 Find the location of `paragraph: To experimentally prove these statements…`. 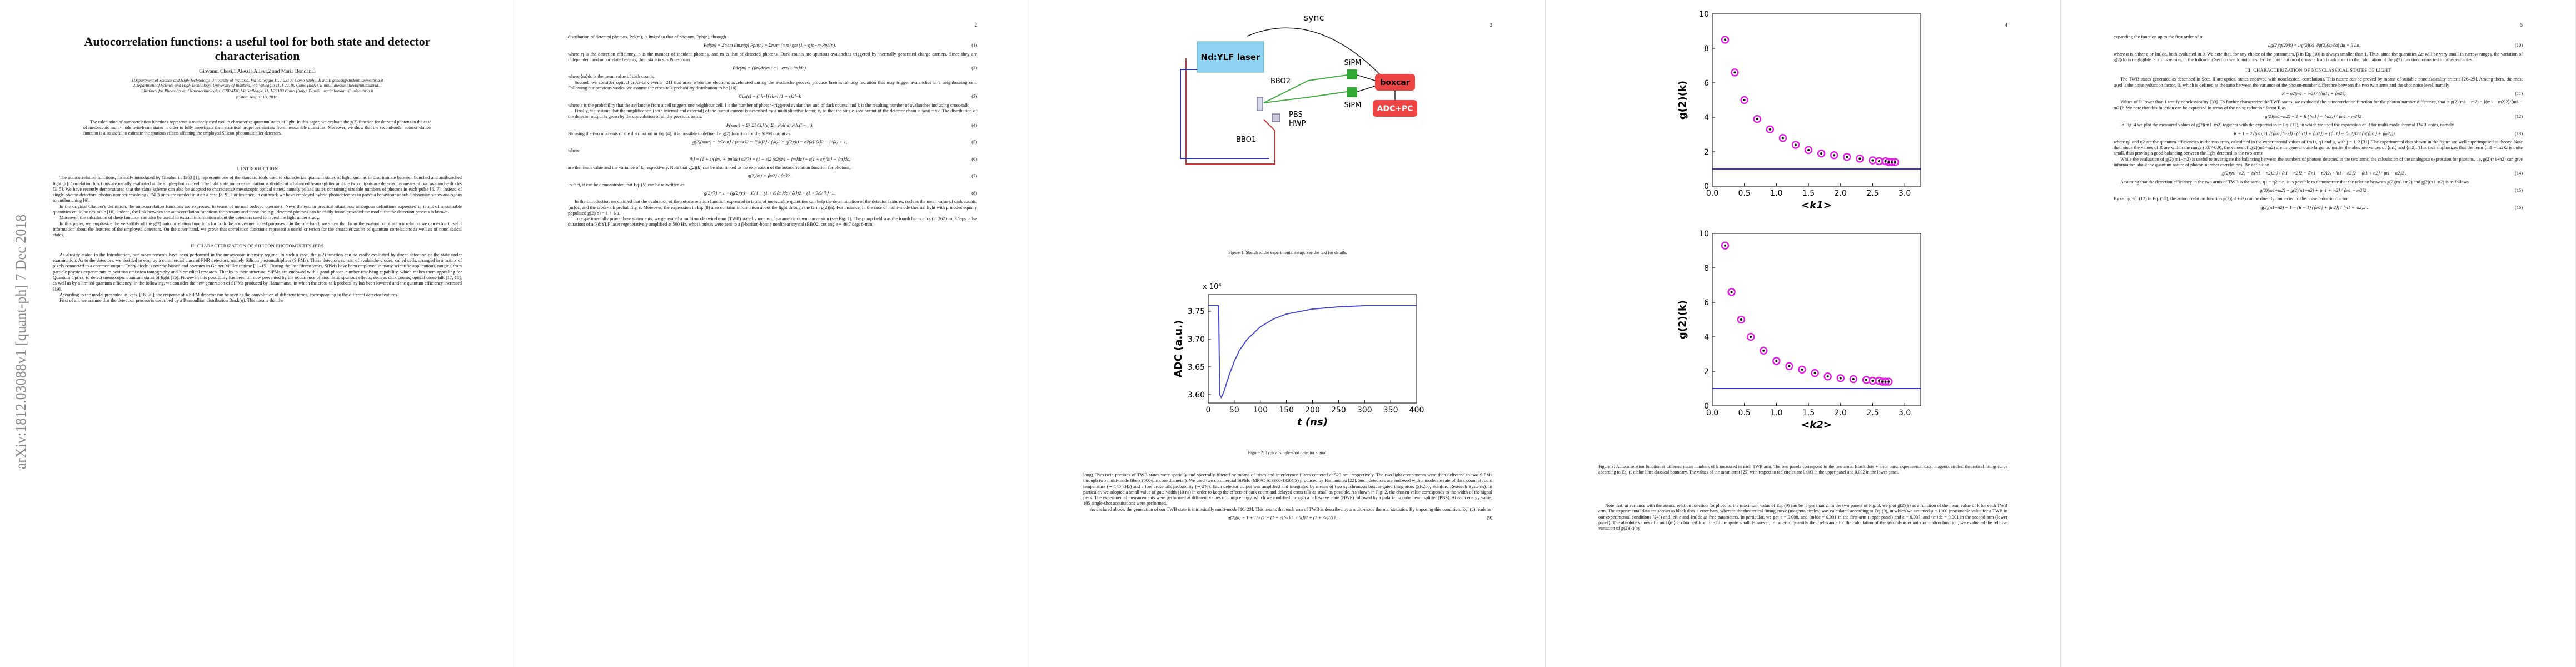

paragraph: To experimentally prove these statements… is located at coordinates (772, 221).